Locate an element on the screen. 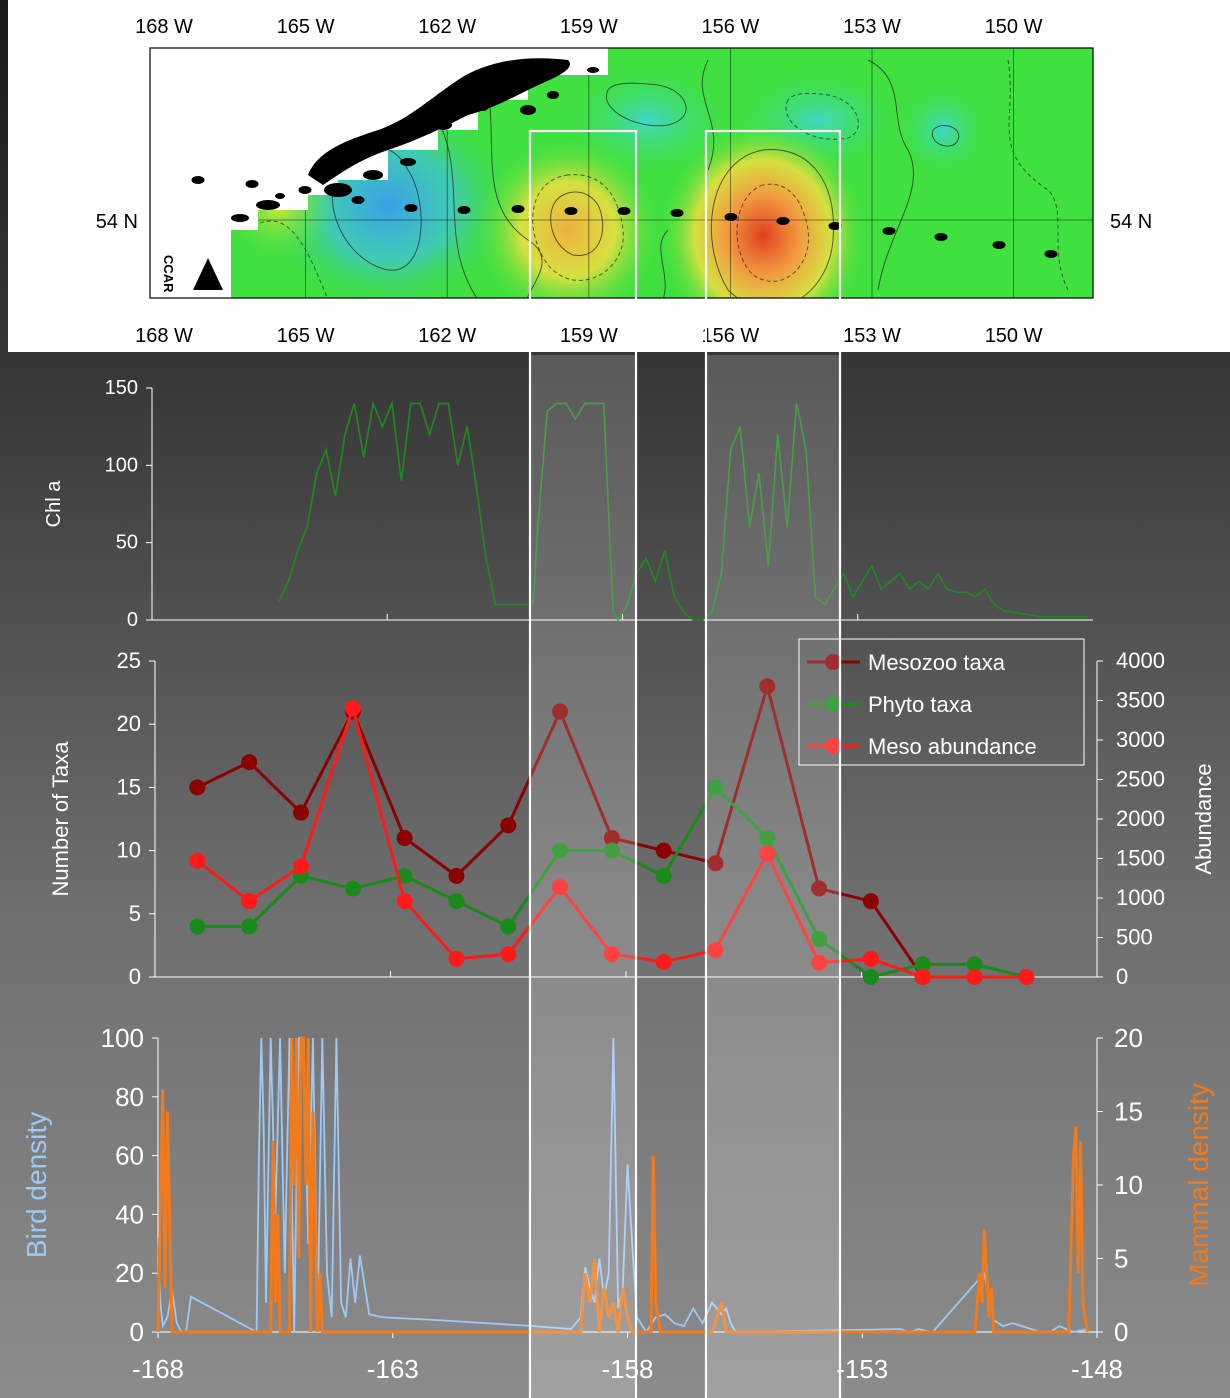  taxa-y-label: Number of Taxa is located at coordinates (60, 819).